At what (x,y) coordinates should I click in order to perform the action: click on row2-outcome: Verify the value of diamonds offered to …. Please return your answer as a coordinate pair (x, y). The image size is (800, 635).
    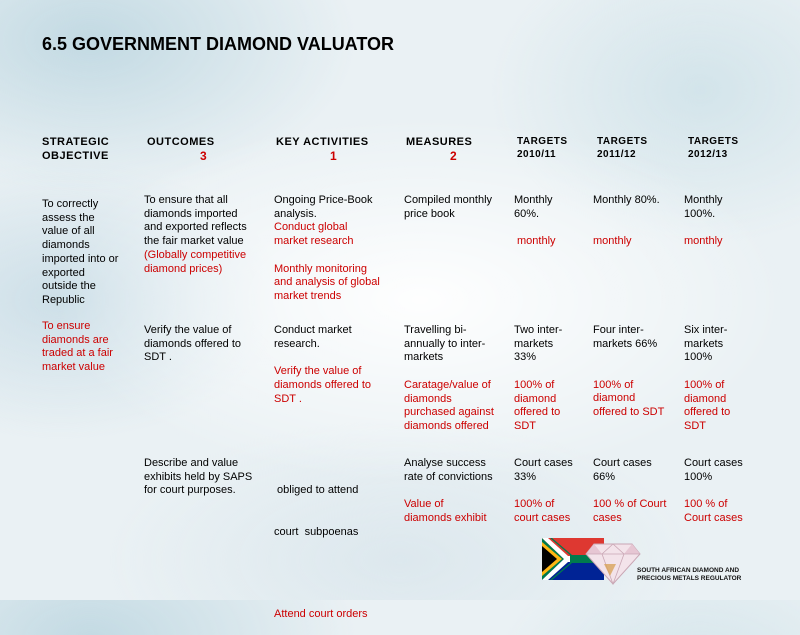
    Looking at the image, I should click on (192, 344).